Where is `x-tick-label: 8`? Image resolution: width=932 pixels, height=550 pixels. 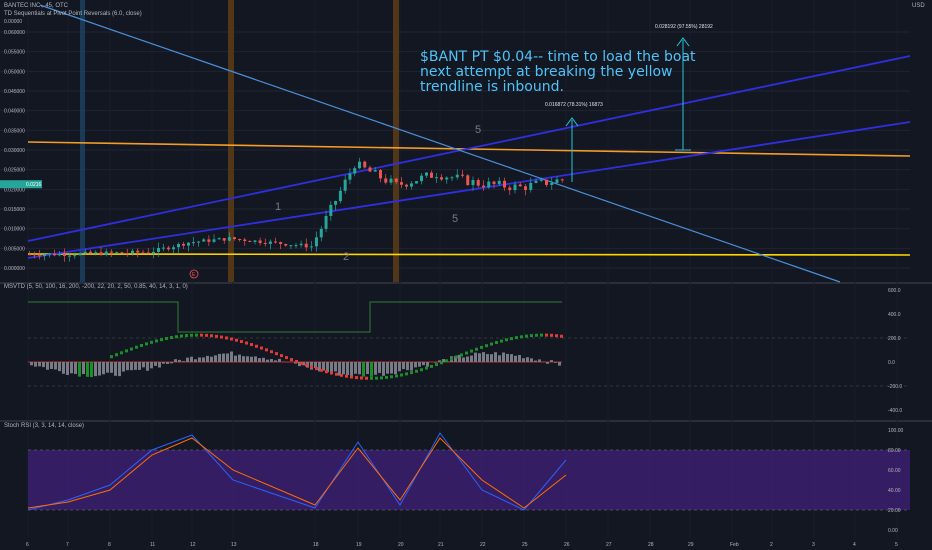 x-tick-label: 8 is located at coordinates (109, 545).